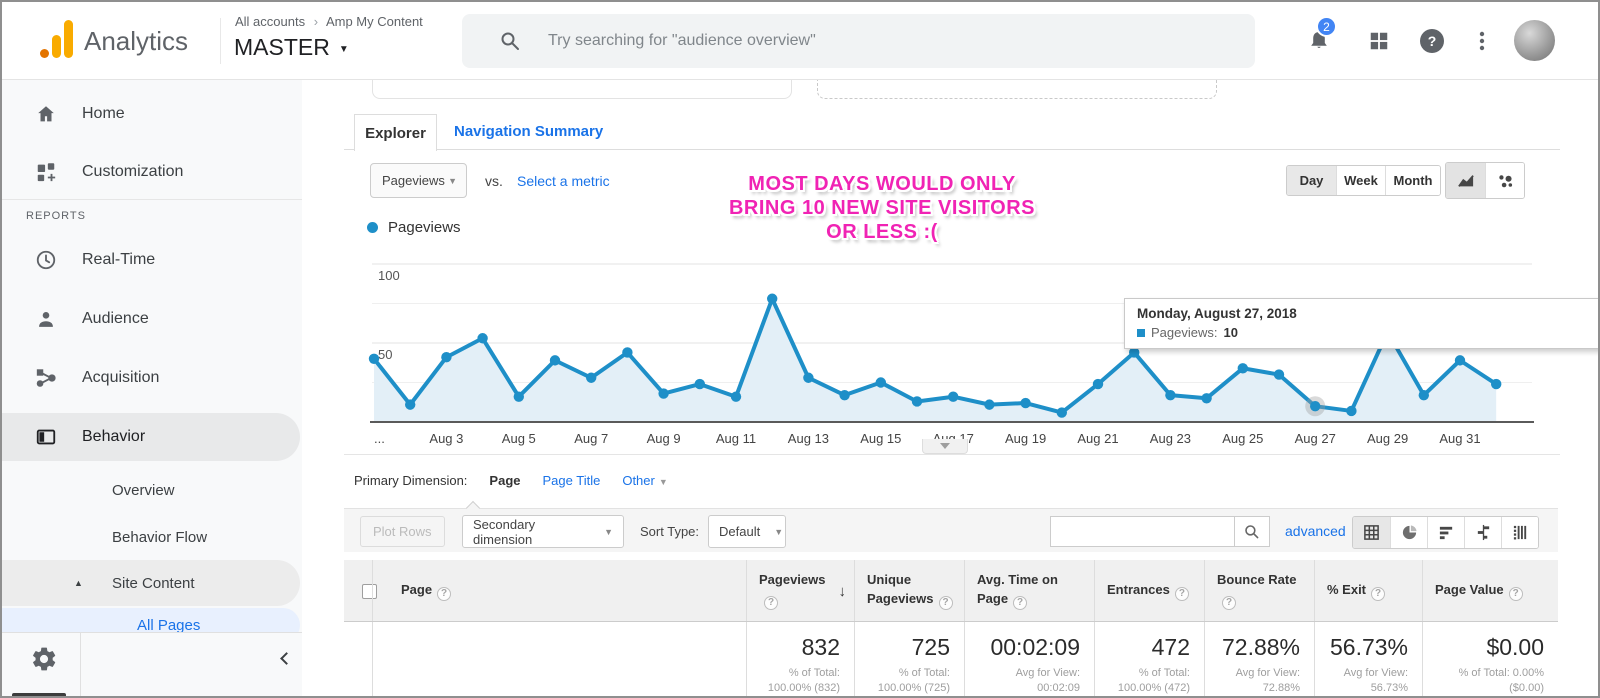 This screenshot has width=1600, height=698. What do you see at coordinates (1368, 590) in the screenshot?
I see `col-header-pct-exit: % Exit?` at bounding box center [1368, 590].